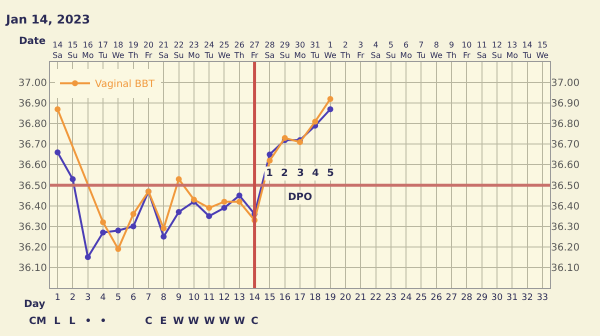 This screenshot has height=336, width=600. What do you see at coordinates (224, 297) in the screenshot?
I see `x2-tick-label: 12` at bounding box center [224, 297].